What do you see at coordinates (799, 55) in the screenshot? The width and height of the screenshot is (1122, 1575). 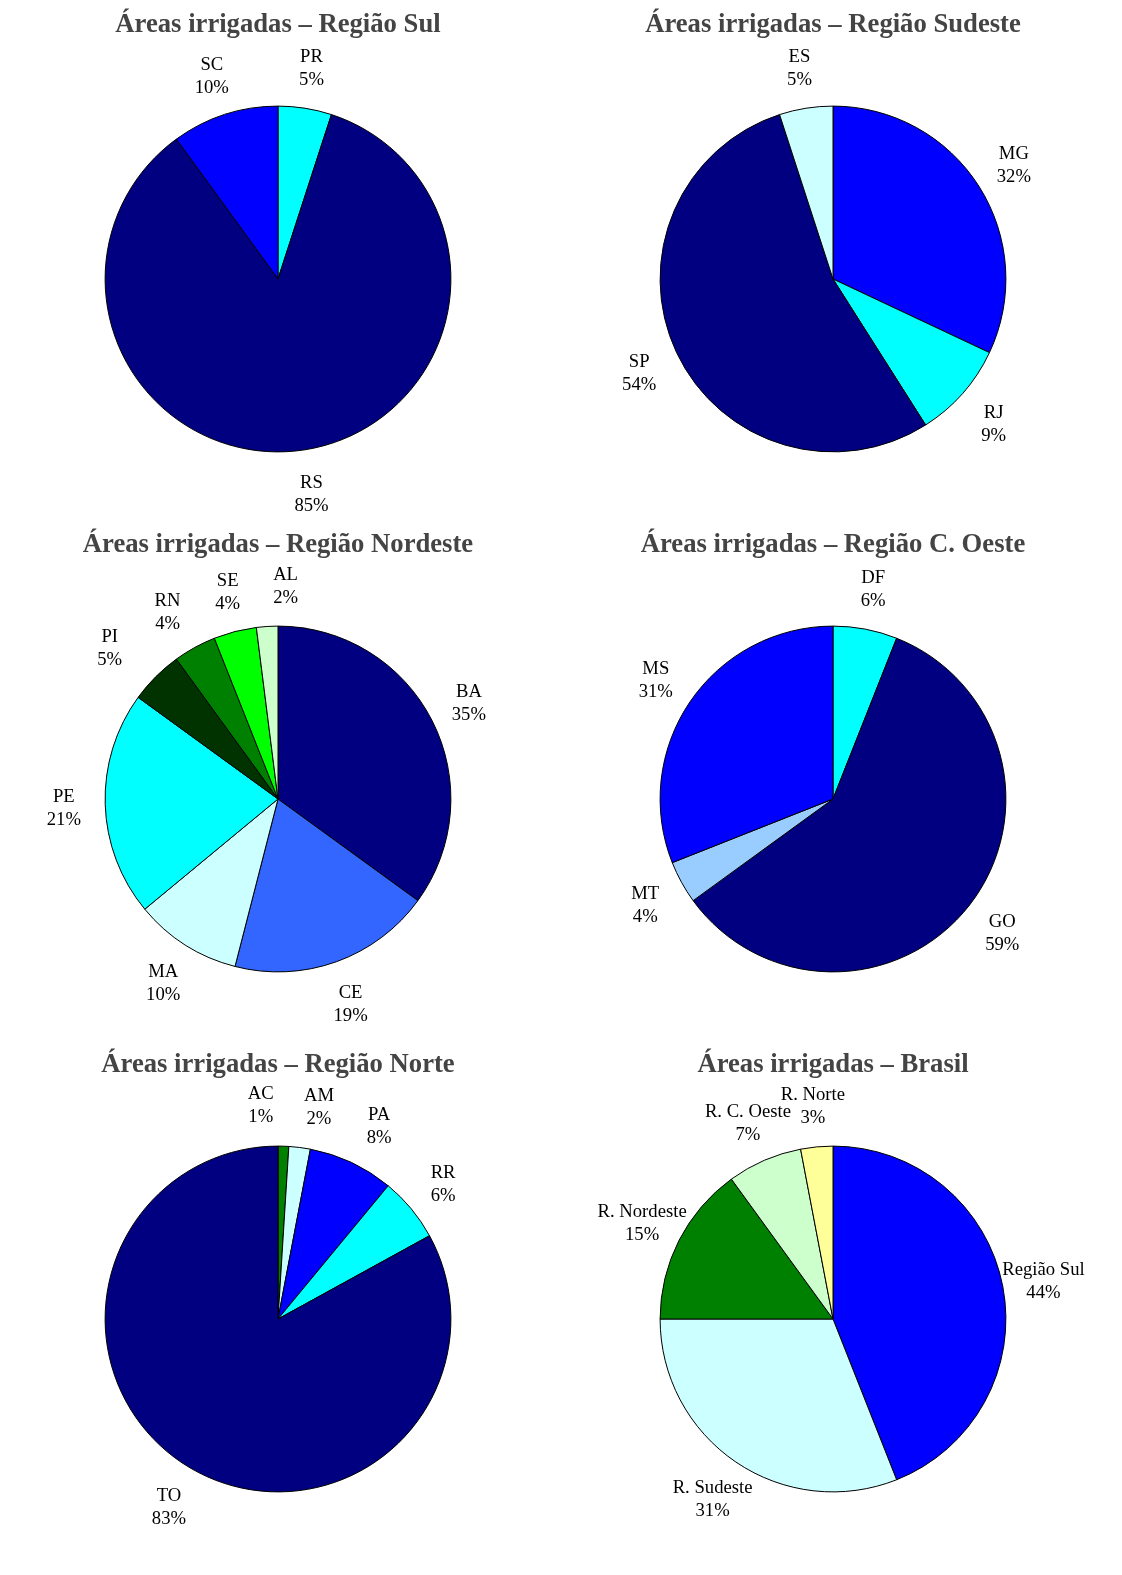 I see `slice-label: ES` at bounding box center [799, 55].